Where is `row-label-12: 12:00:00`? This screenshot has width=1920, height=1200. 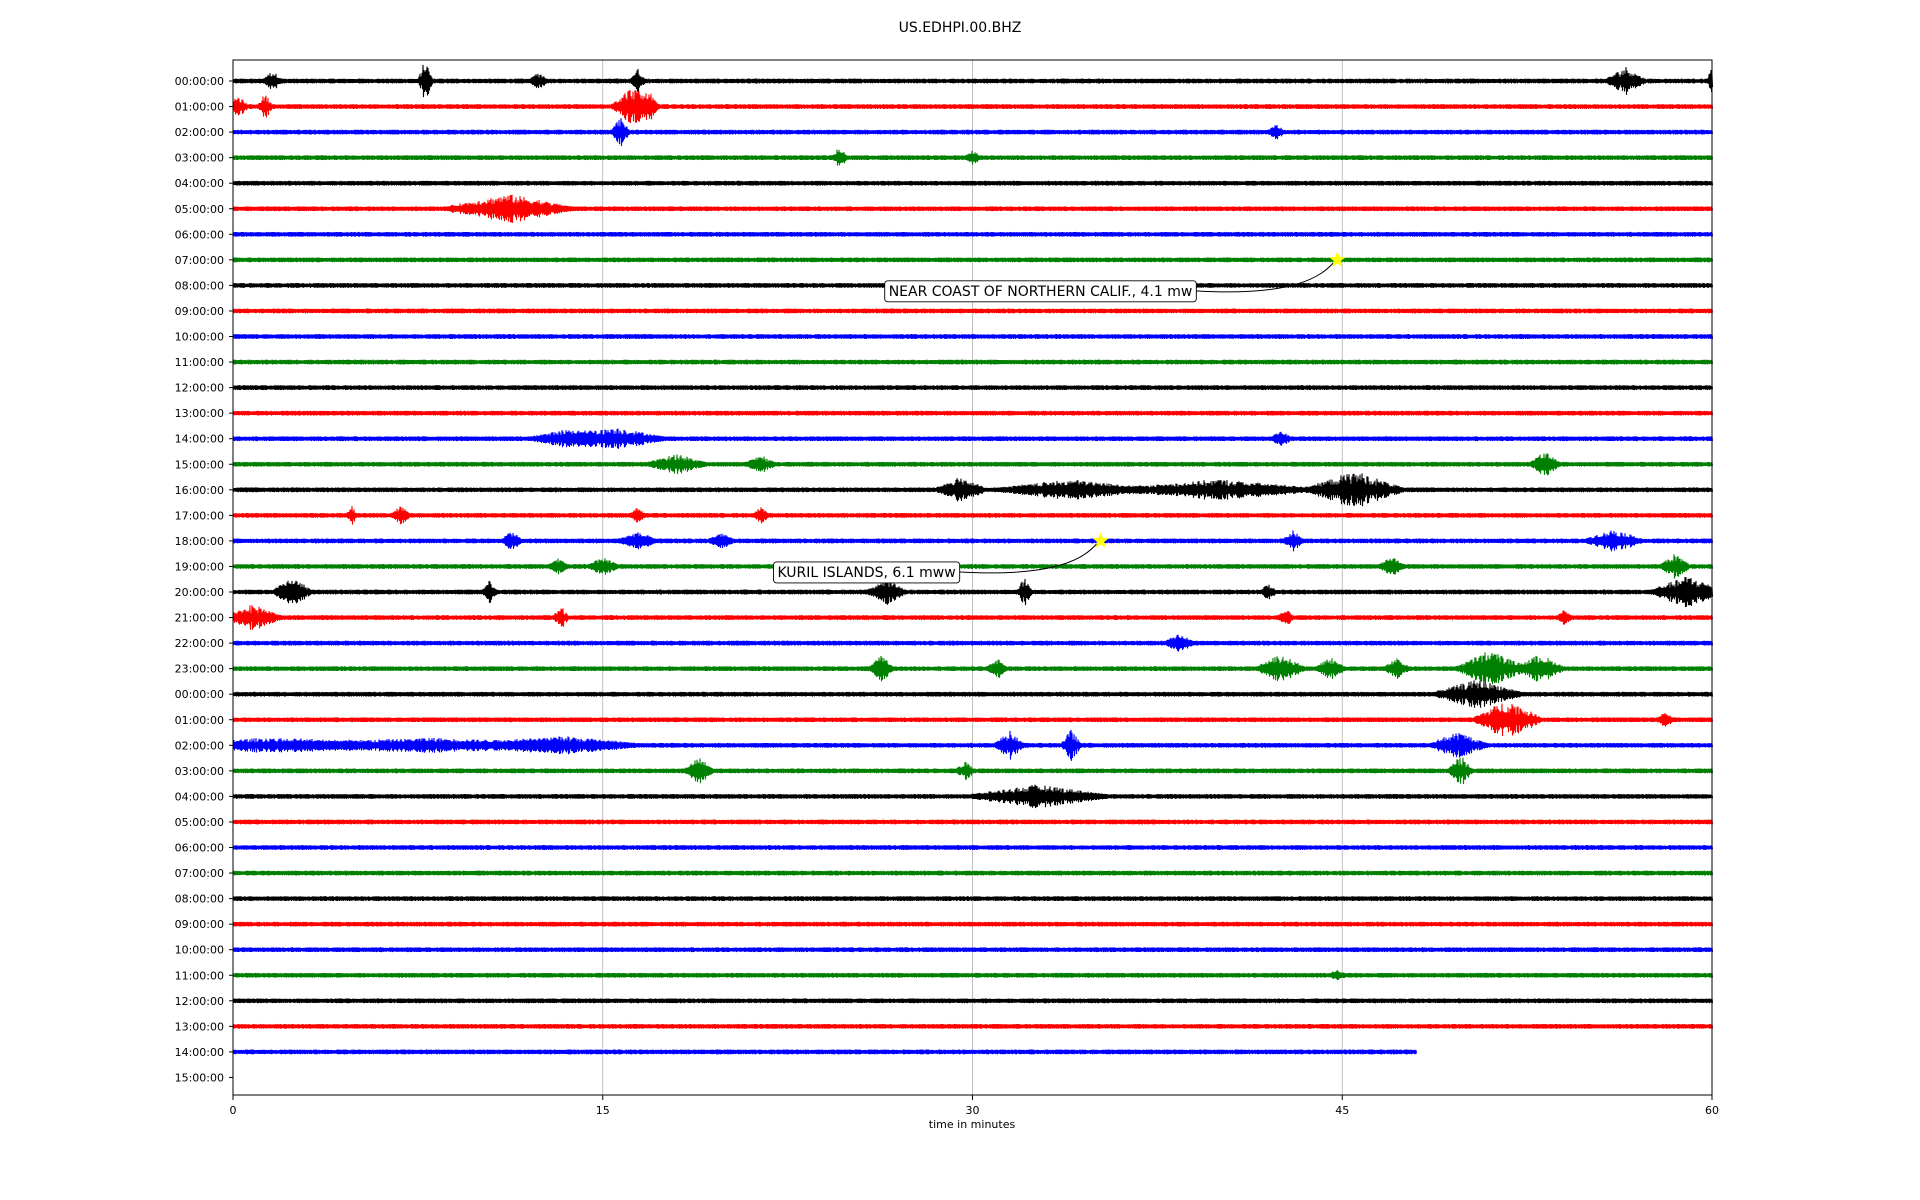 row-label-12: 12:00:00 is located at coordinates (199, 388).